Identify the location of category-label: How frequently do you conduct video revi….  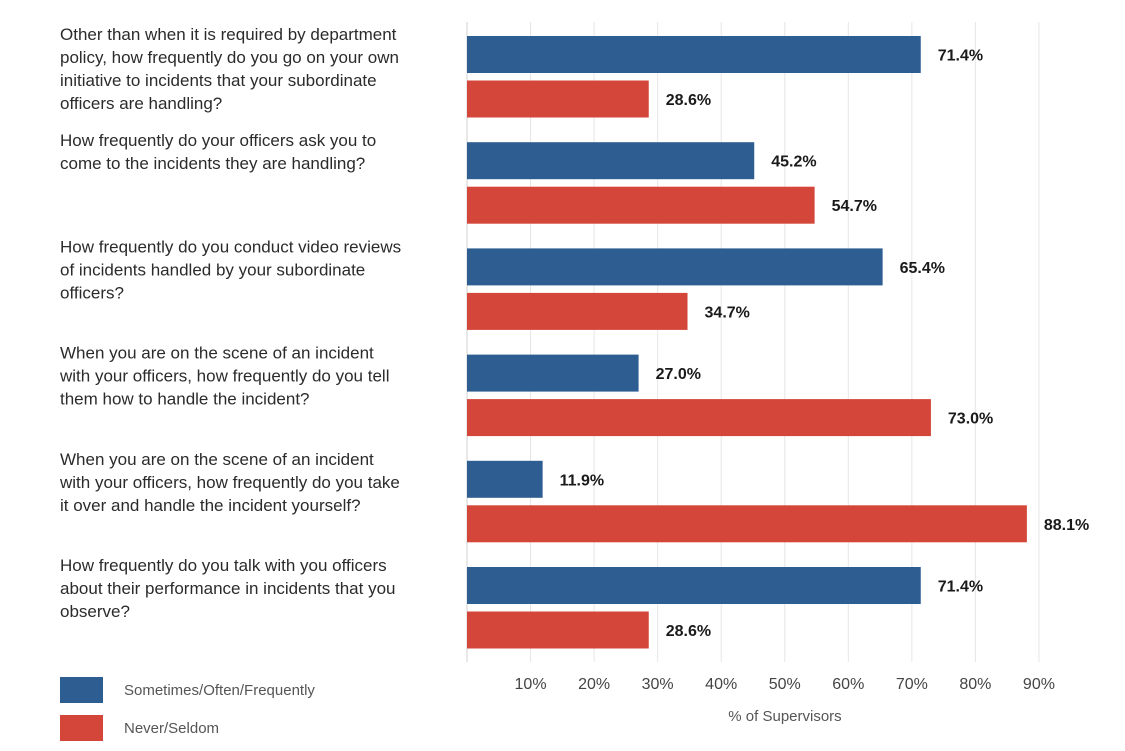
(230, 269).